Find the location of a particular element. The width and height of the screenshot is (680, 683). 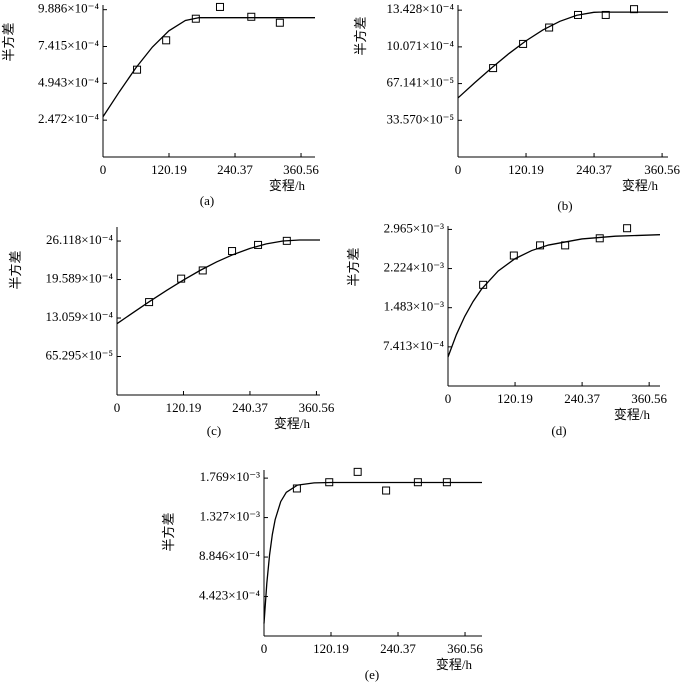

y-tick-label: 13.059×10⁻⁴ is located at coordinates (80, 316).